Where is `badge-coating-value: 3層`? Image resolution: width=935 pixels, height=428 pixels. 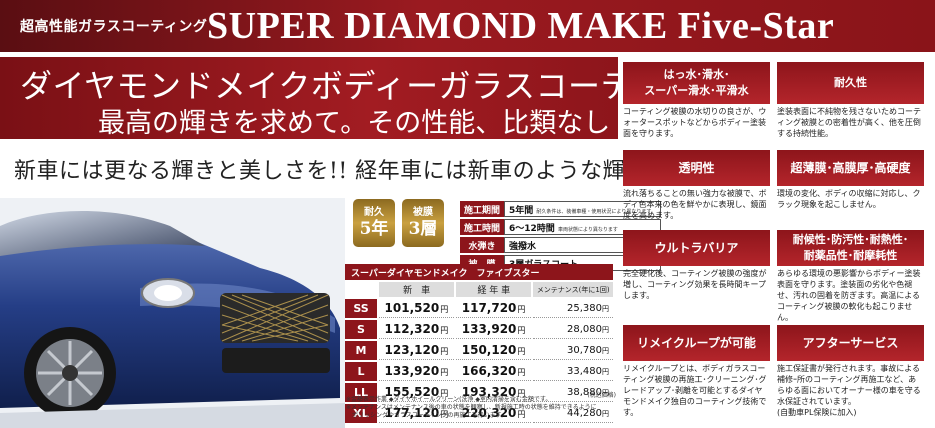
badge-coating-value: 3層 is located at coordinates (423, 229).